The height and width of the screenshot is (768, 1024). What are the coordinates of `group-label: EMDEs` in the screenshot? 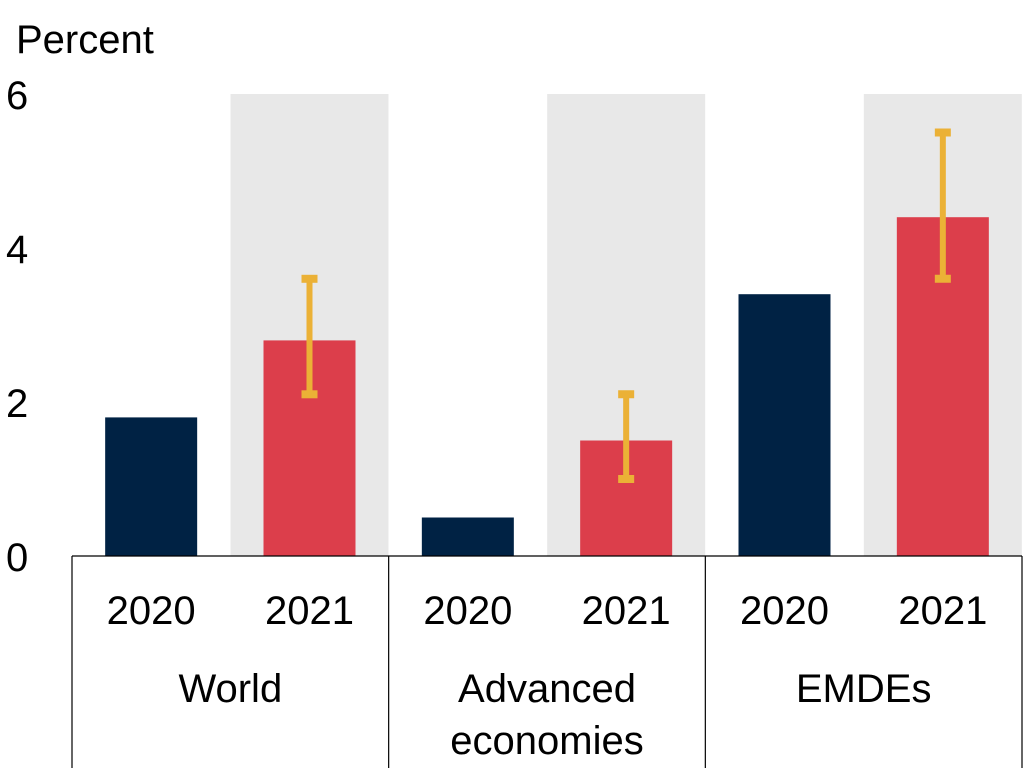 It's located at (864, 689).